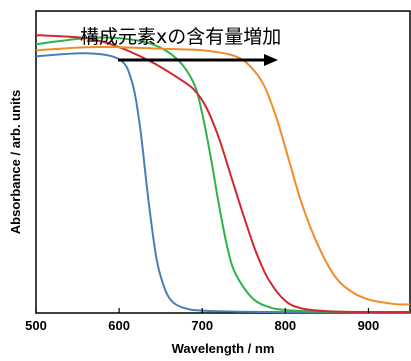 The image size is (411, 361). What do you see at coordinates (271, 60) in the screenshot?
I see `annotation-arrow-head` at bounding box center [271, 60].